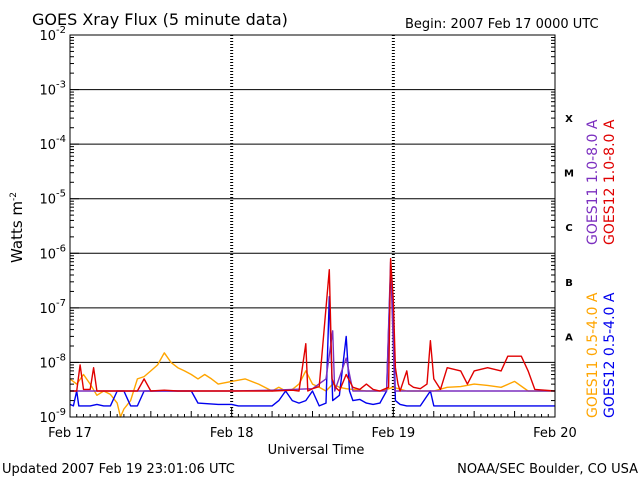 The width and height of the screenshot is (640, 480). What do you see at coordinates (52, 307) in the screenshot?
I see `y-tick-label: 10⁻⁷` at bounding box center [52, 307].